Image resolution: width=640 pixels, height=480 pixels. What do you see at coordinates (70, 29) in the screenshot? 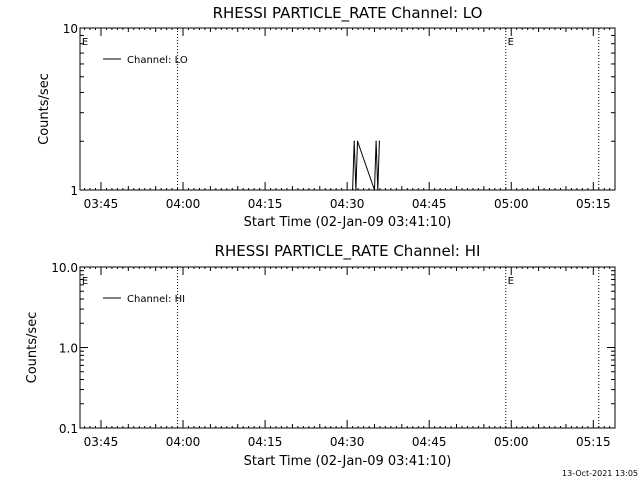
I see `y-tick-label: 10` at bounding box center [70, 29].